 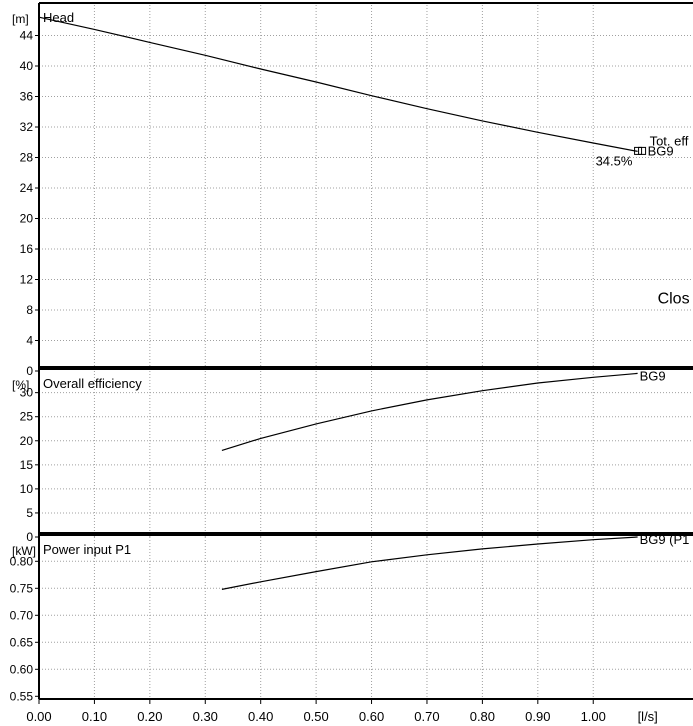 I want to click on y-tick-label: 28, so click(x=27, y=158).